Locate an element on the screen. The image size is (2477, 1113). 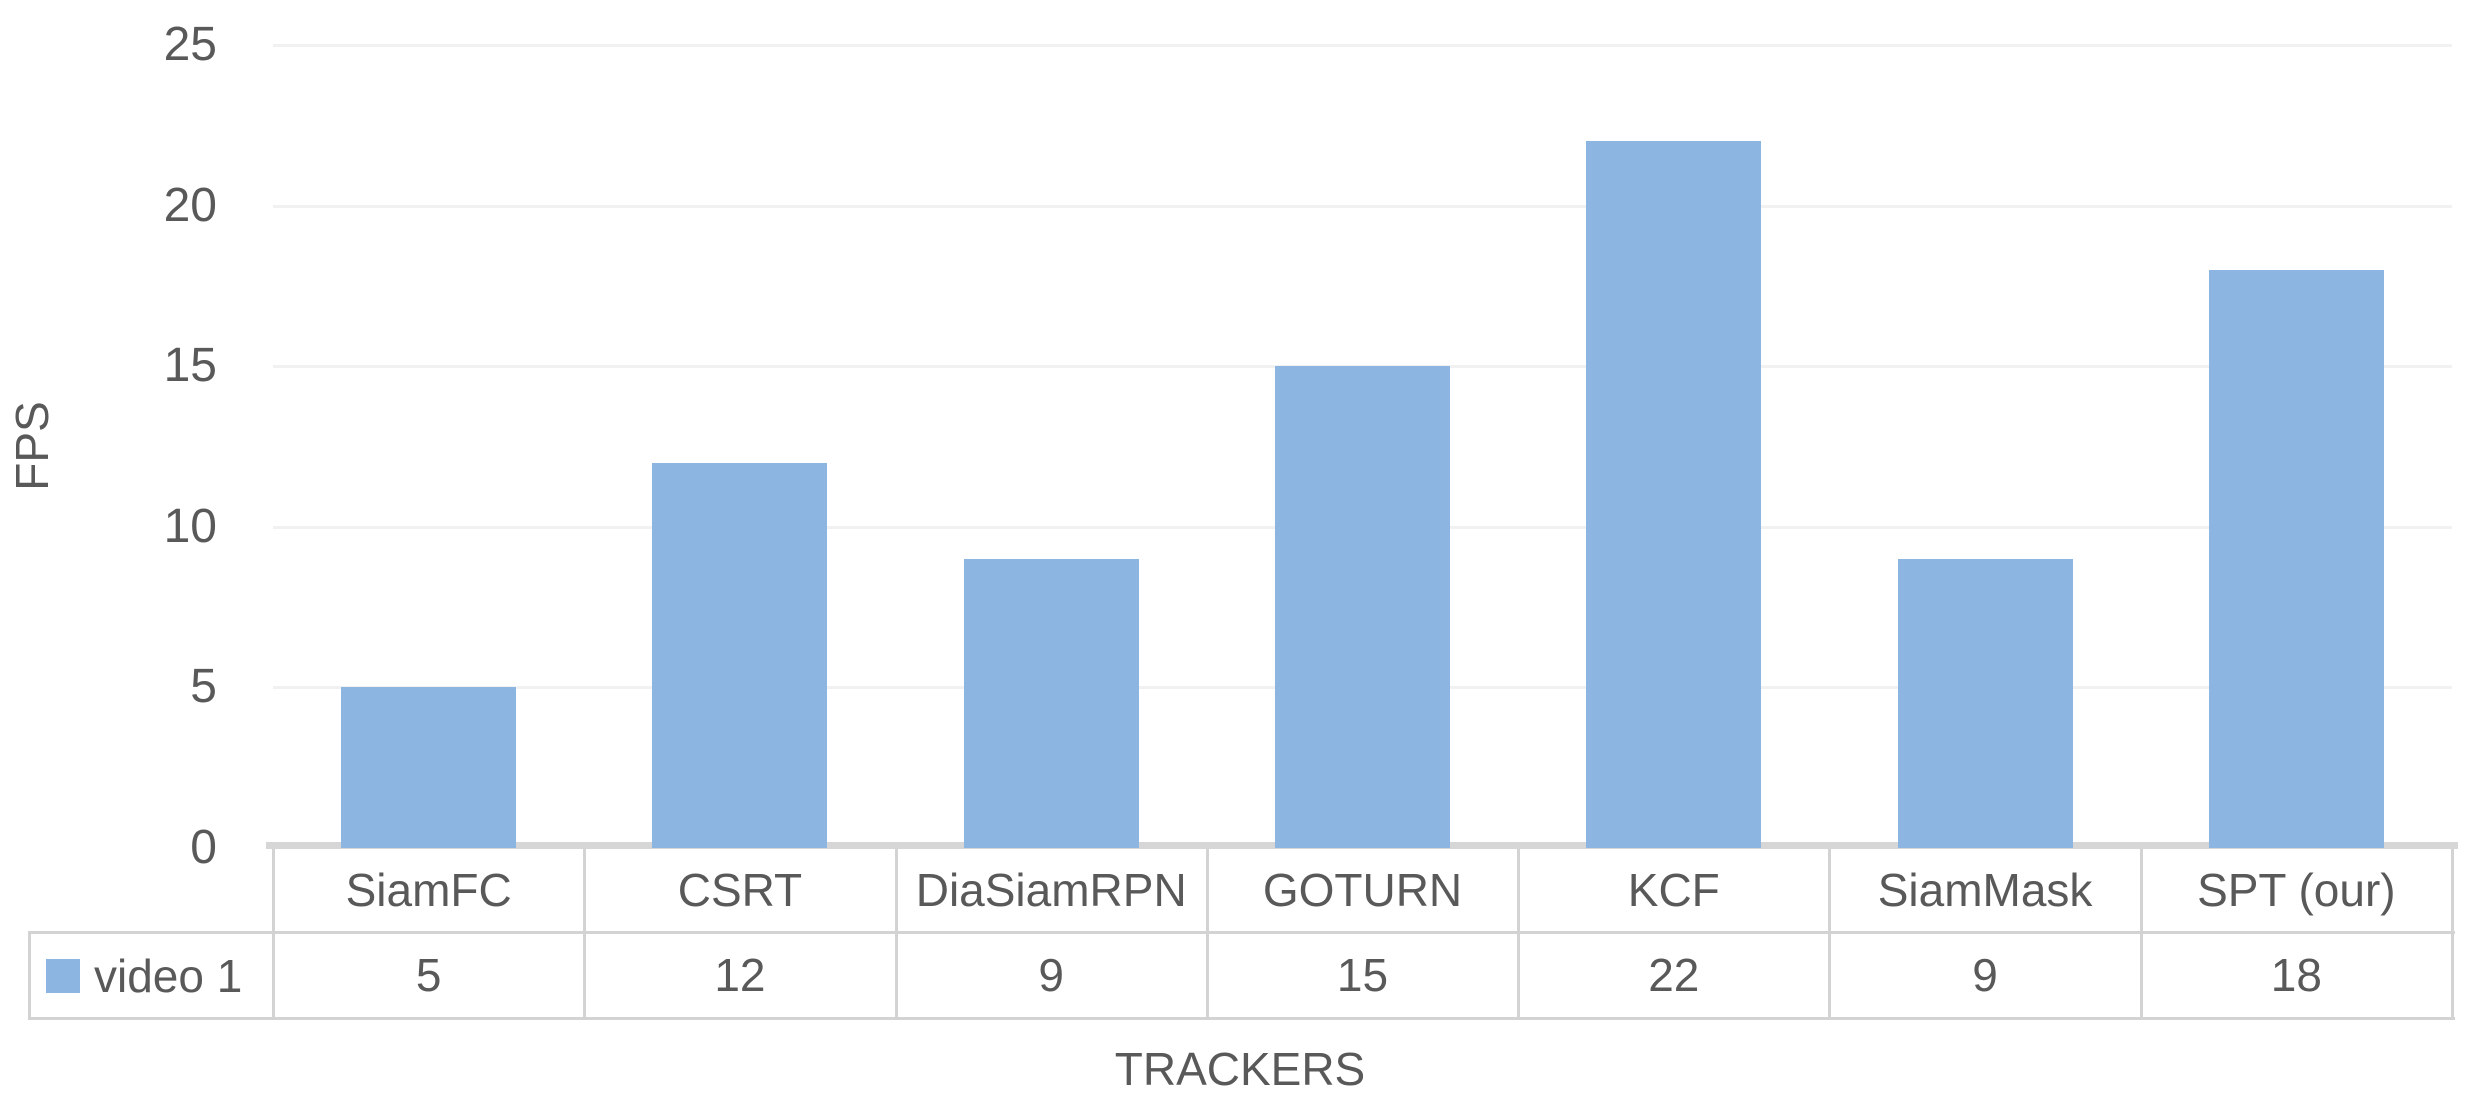
legend-series-label: video 1 is located at coordinates (168, 975).